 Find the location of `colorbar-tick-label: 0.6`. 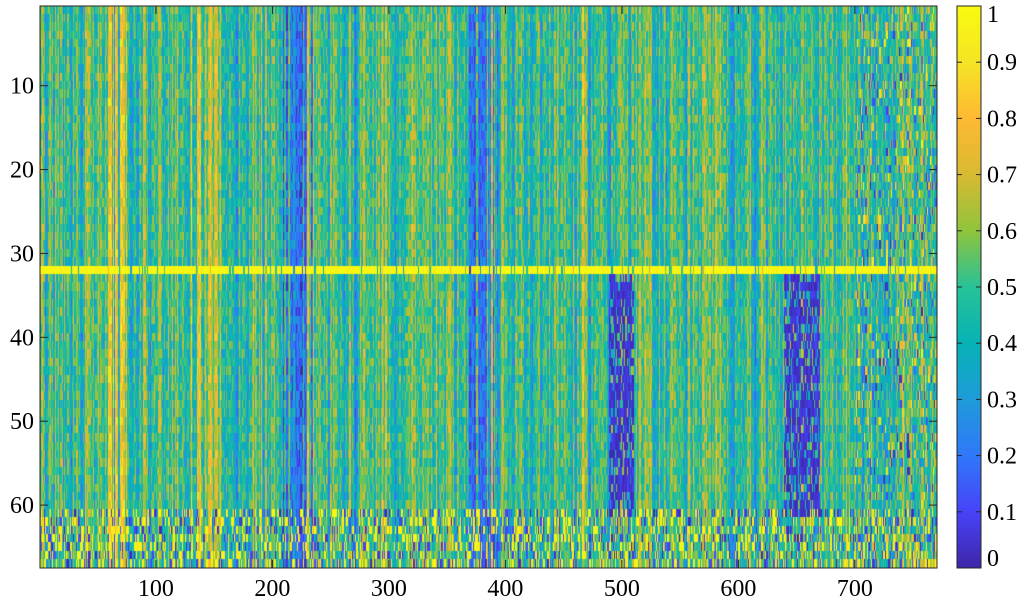

colorbar-tick-label: 0.6 is located at coordinates (1002, 232).